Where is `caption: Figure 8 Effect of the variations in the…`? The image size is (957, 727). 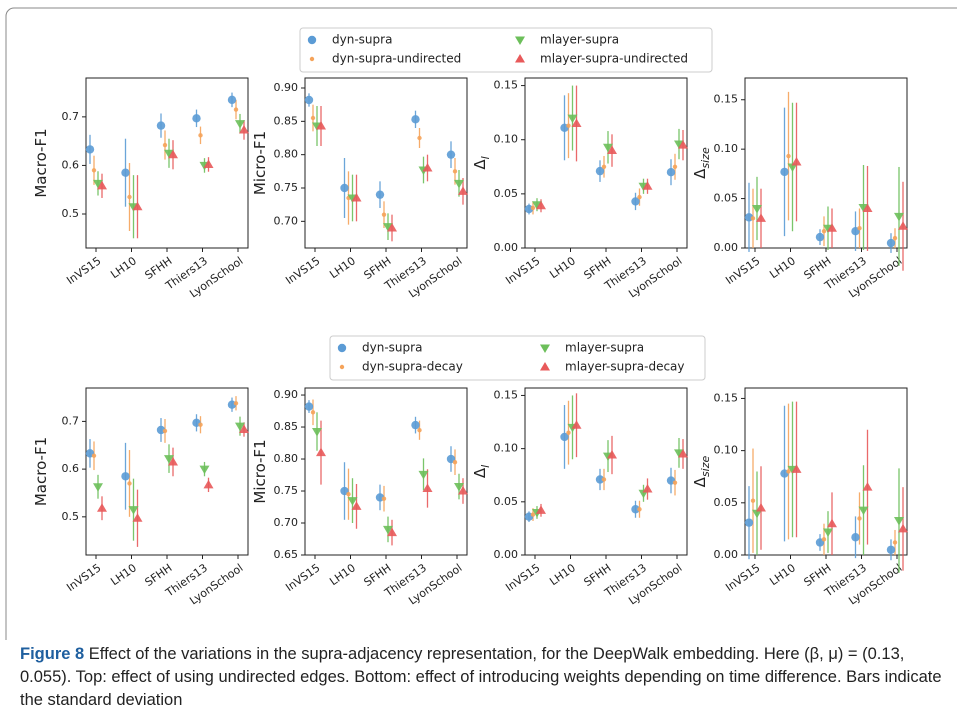 caption: Figure 8 Effect of the variations in the… is located at coordinates (482, 677).